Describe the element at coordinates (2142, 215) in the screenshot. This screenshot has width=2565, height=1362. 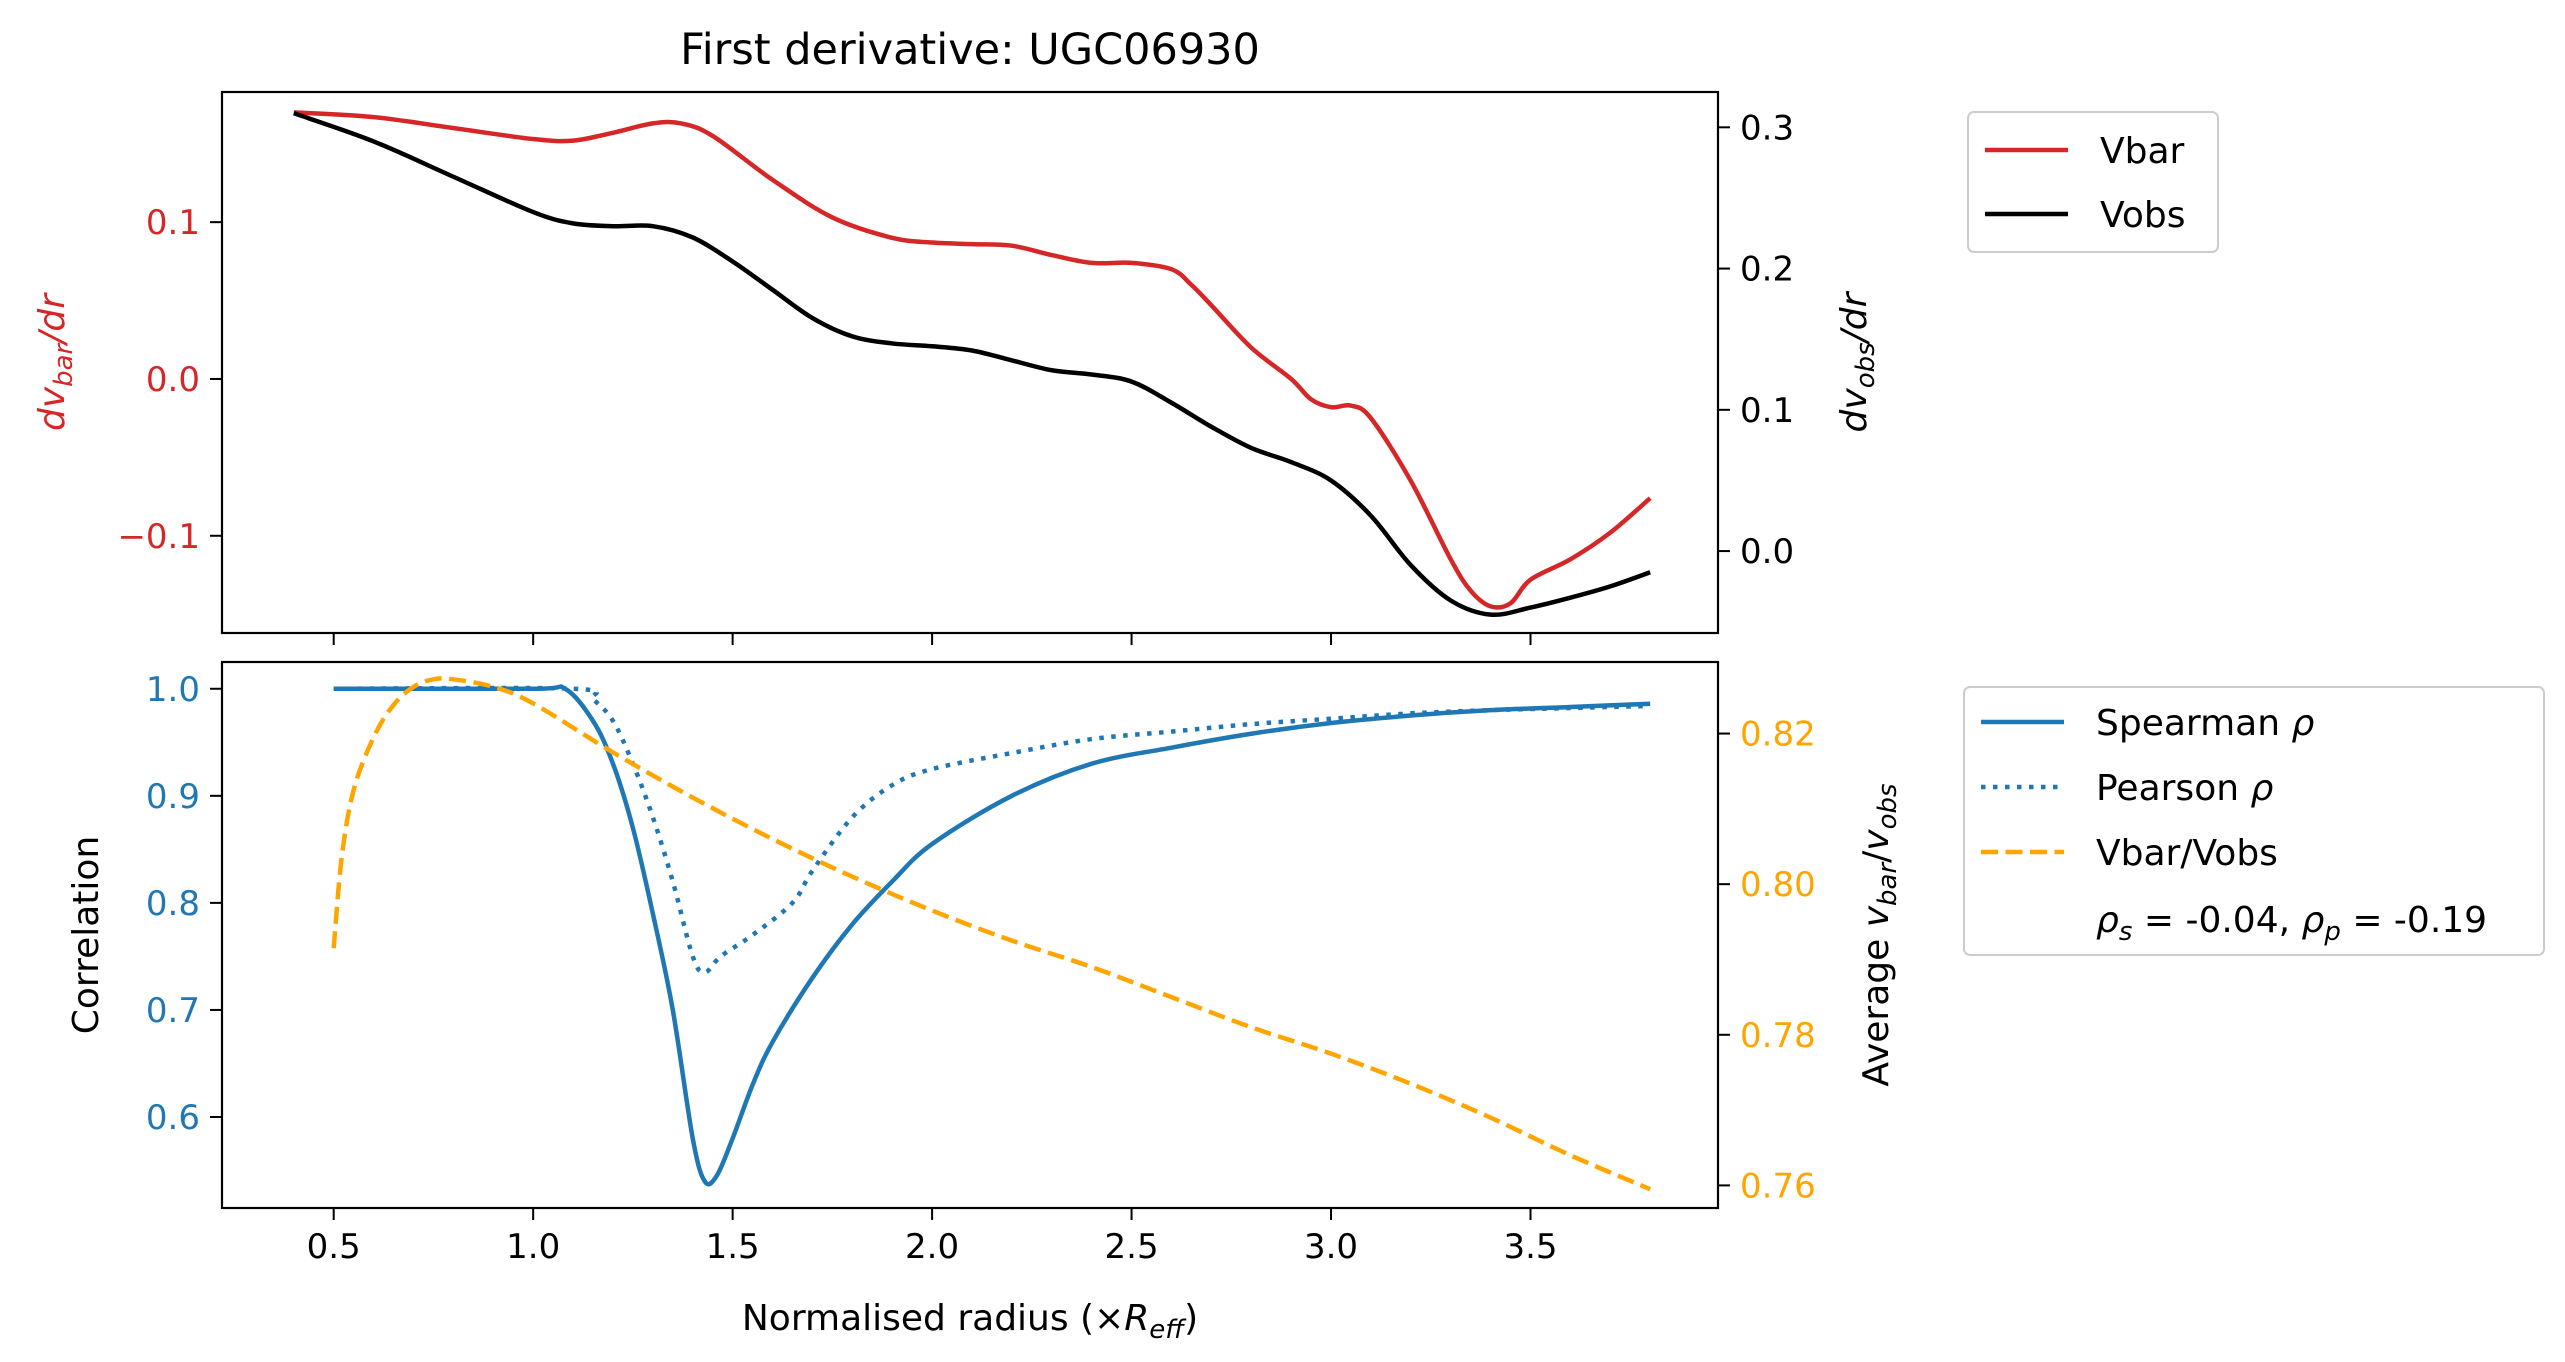
I see `legend-label: Vobs` at that location.